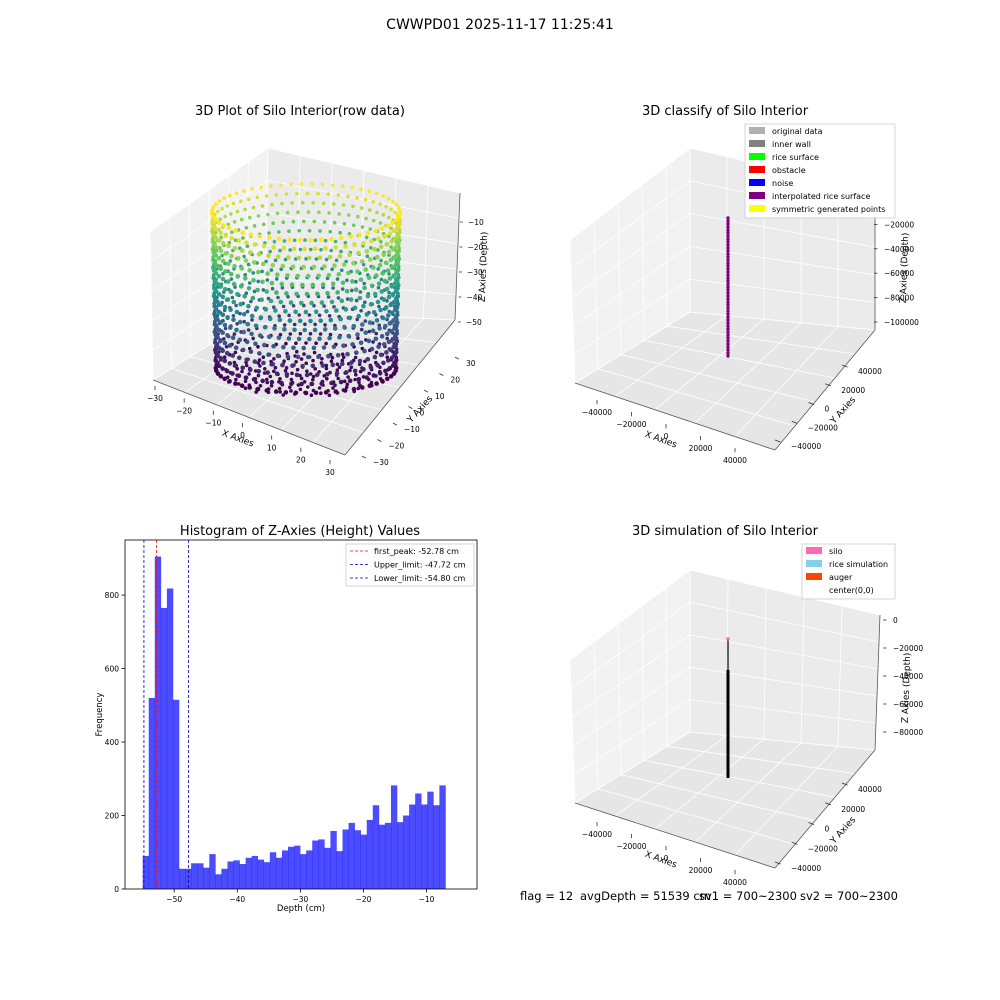 This screenshot has height=1000, width=1000. I want to click on panel2-title: 3D classify of Silo Interior, so click(725, 111).